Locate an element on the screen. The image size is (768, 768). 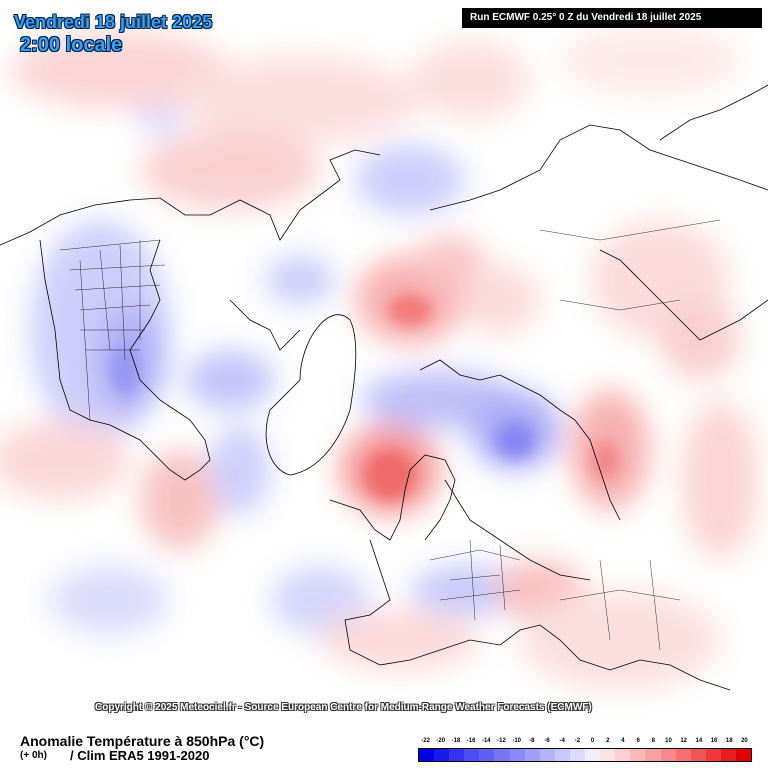
color-scale-label: -12 is located at coordinates (501, 741).